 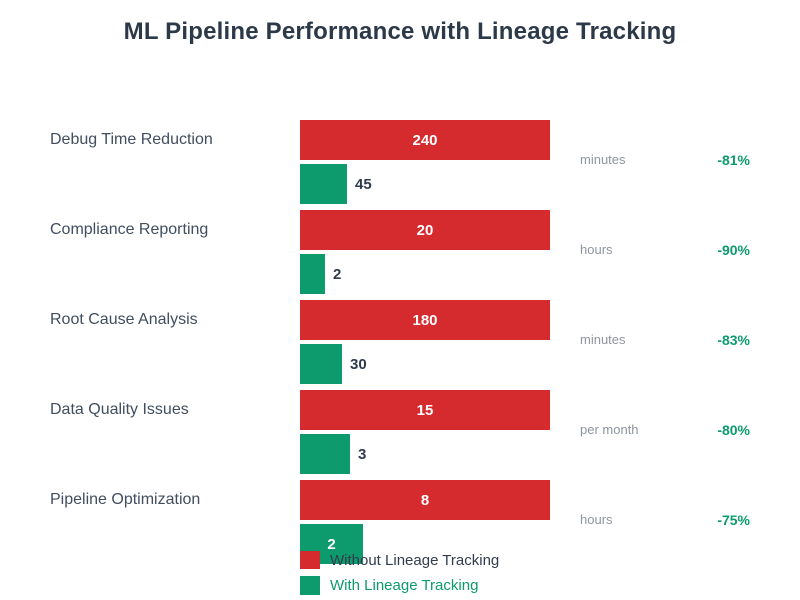 I want to click on bar-without-lineage: 15, so click(x=425, y=410).